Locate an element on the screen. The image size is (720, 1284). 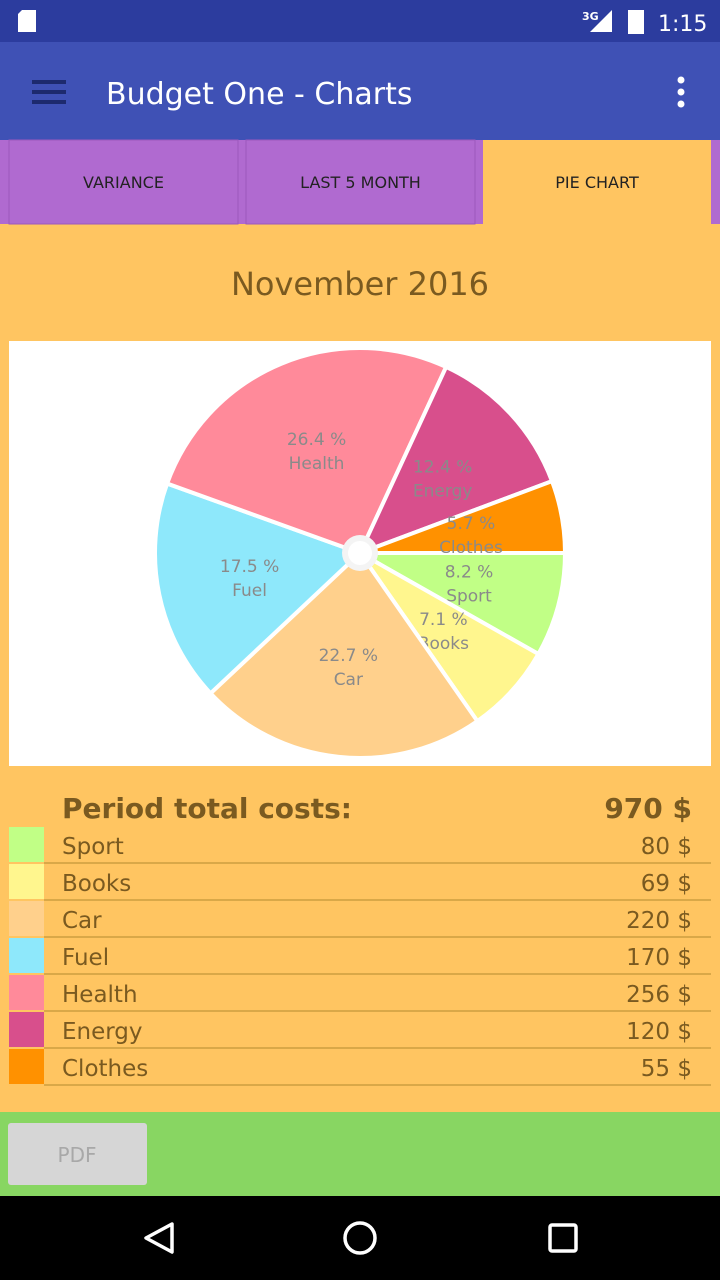
row-name: Car is located at coordinates (82, 921).